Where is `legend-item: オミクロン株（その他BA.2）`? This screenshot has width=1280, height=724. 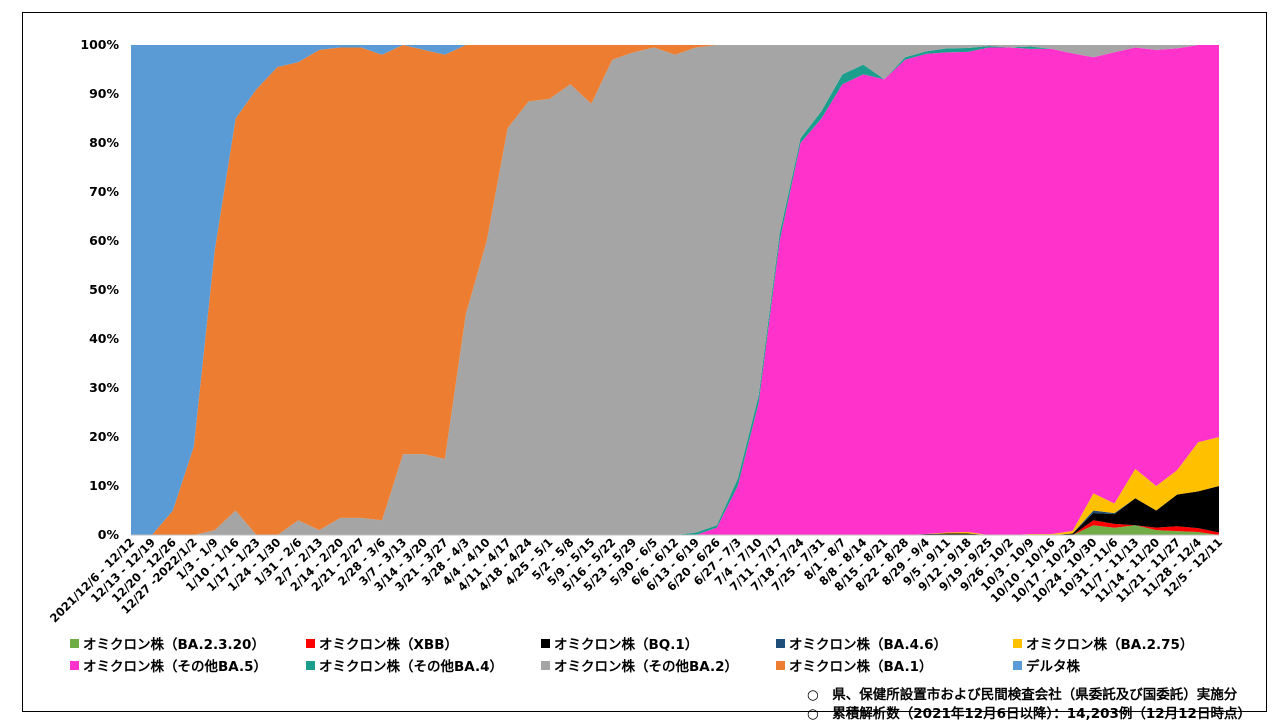
legend-item: オミクロン株（その他BA.2） is located at coordinates (639, 665).